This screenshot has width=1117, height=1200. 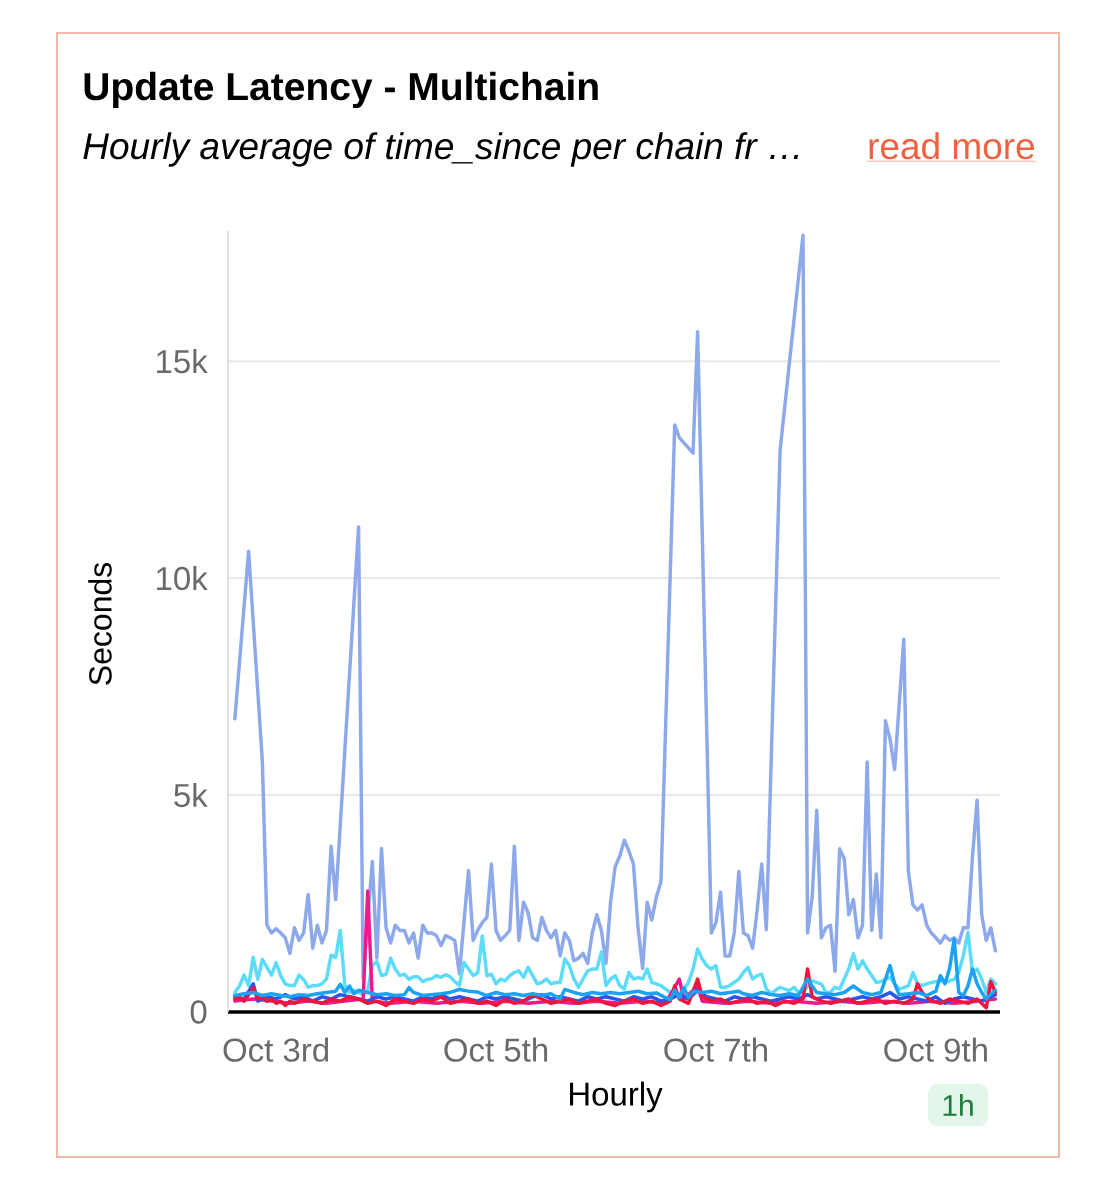 I want to click on y-tick-label: 15k, so click(x=182, y=361).